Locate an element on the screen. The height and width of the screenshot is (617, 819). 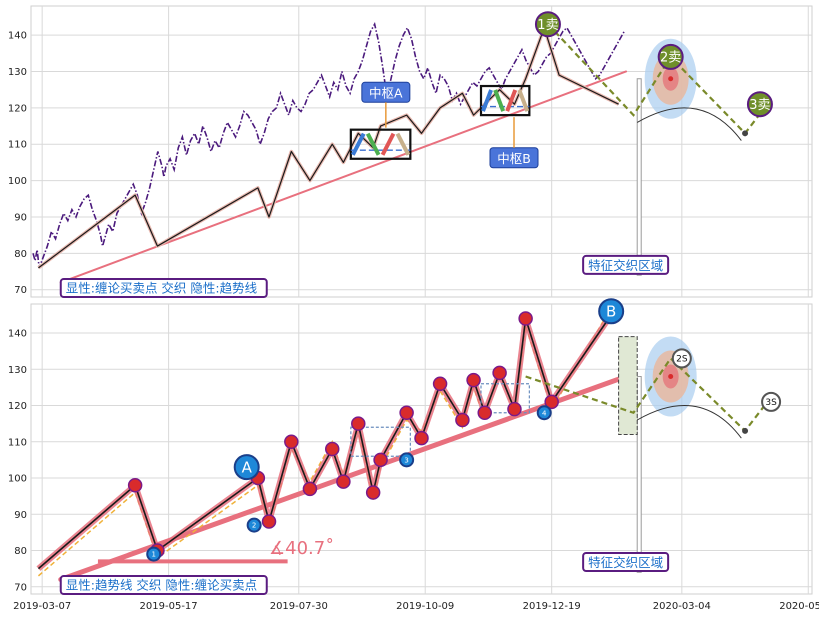
region-label: 特征交织区域 is located at coordinates (625, 265).